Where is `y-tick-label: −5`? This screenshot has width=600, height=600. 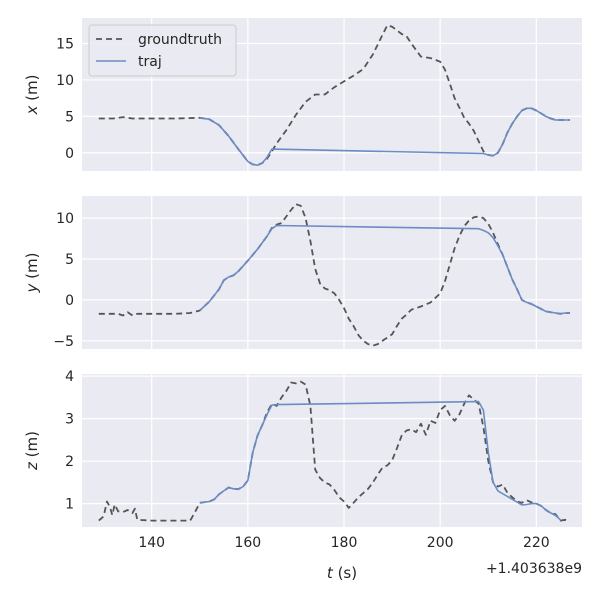
y-tick-label: −5 is located at coordinates (63, 342).